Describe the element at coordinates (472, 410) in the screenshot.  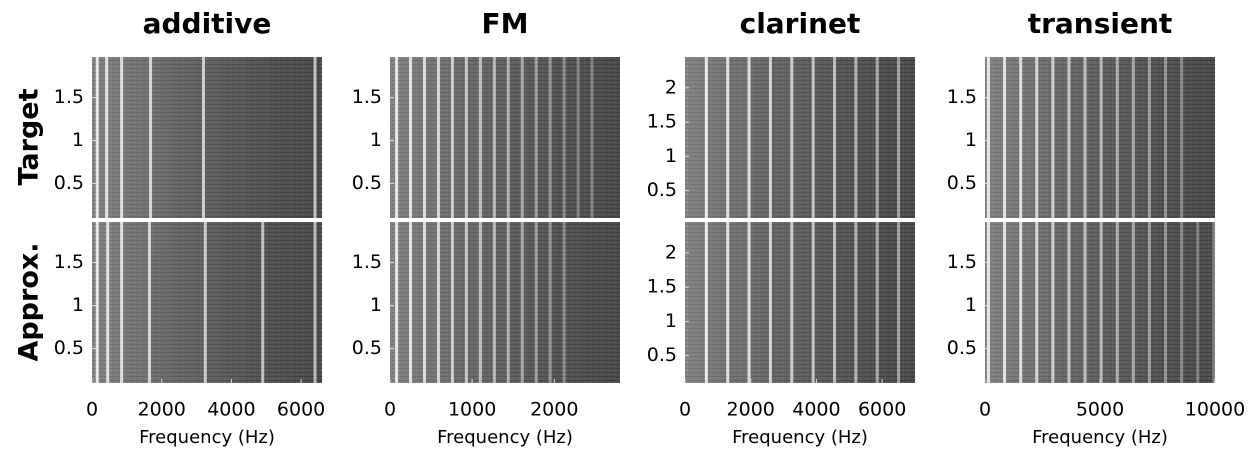
I see `x-tick-label: 1000` at that location.